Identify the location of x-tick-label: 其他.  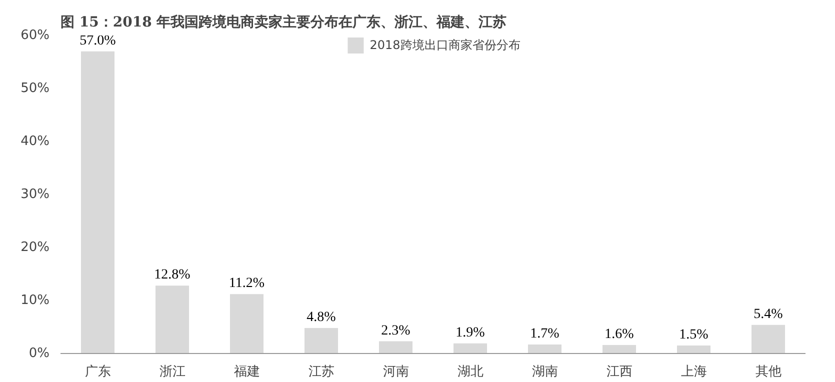
(768, 372).